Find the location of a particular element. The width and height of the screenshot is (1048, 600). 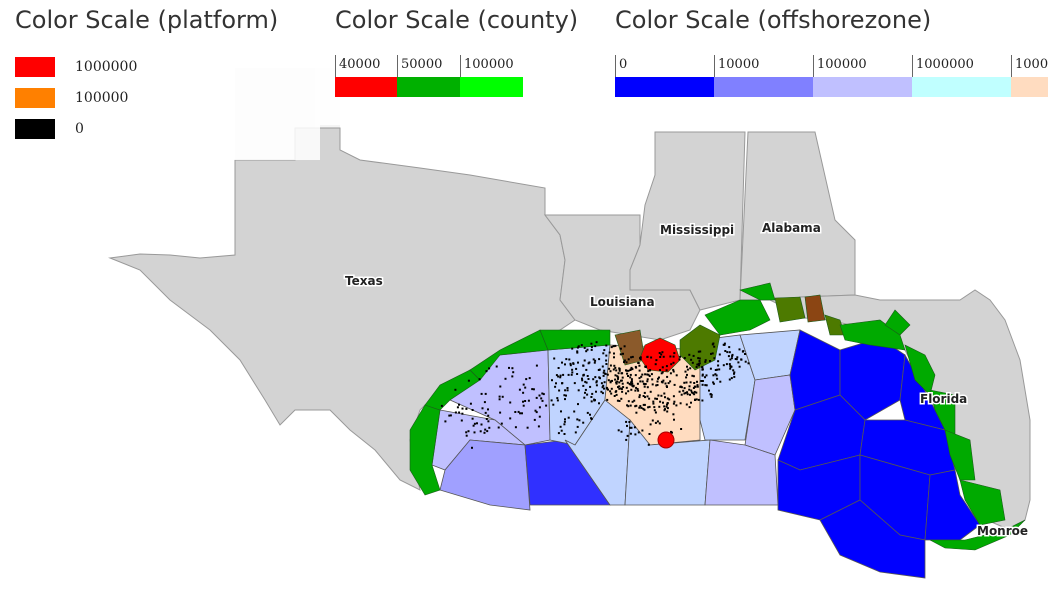

scale-label: 10000 is located at coordinates (739, 64).